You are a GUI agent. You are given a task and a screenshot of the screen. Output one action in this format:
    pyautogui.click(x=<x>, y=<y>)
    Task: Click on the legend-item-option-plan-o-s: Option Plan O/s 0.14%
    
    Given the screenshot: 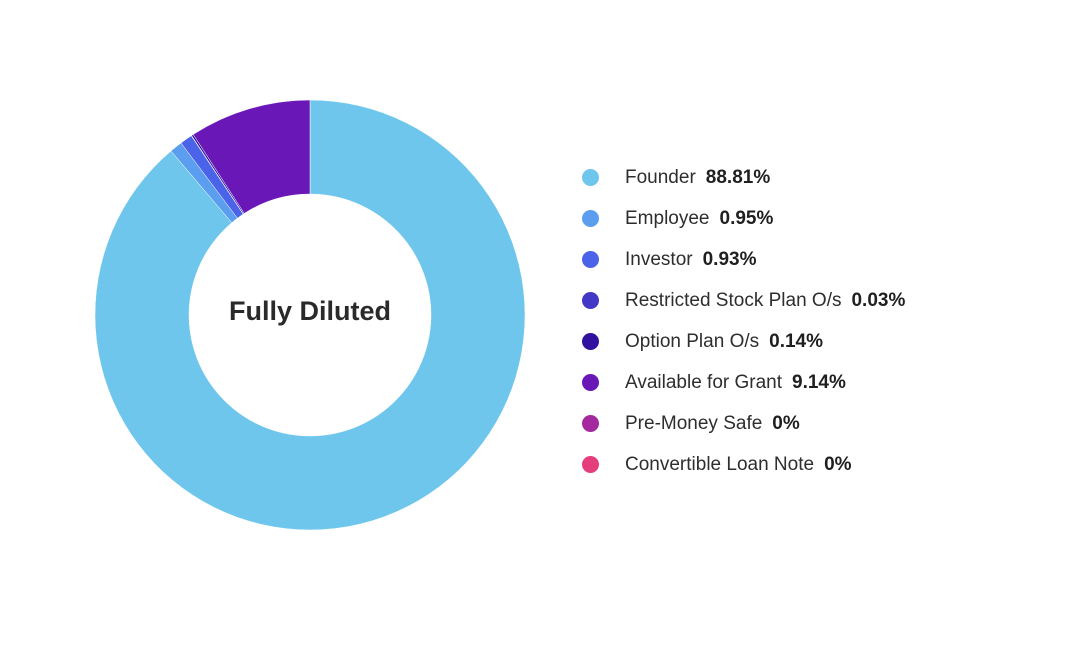 What is the action you would take?
    pyautogui.click(x=832, y=341)
    